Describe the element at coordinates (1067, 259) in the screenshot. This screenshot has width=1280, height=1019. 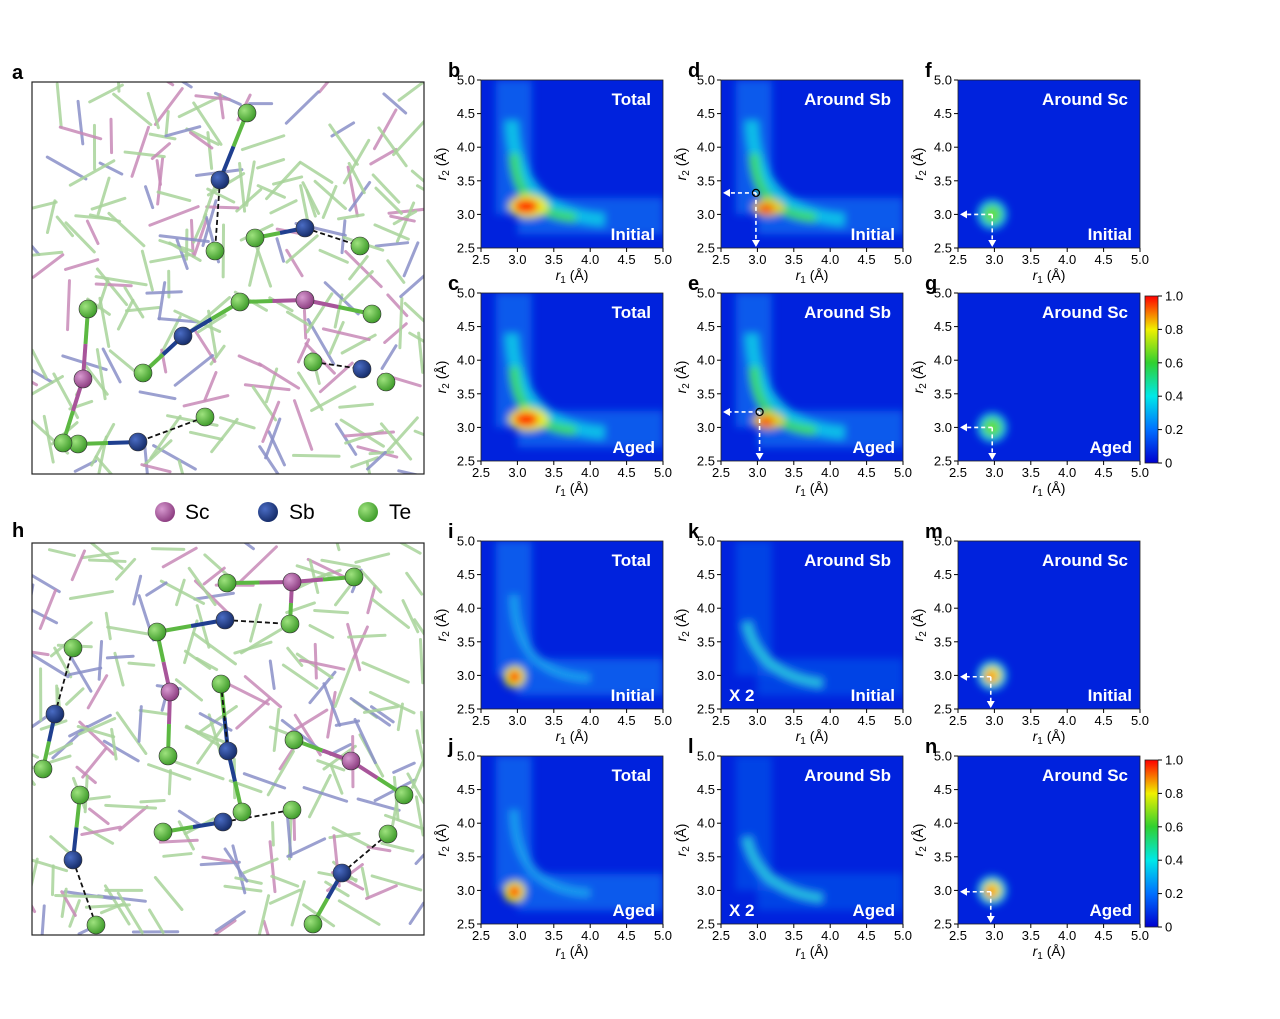
I see `x-tick-label: 4.0` at that location.